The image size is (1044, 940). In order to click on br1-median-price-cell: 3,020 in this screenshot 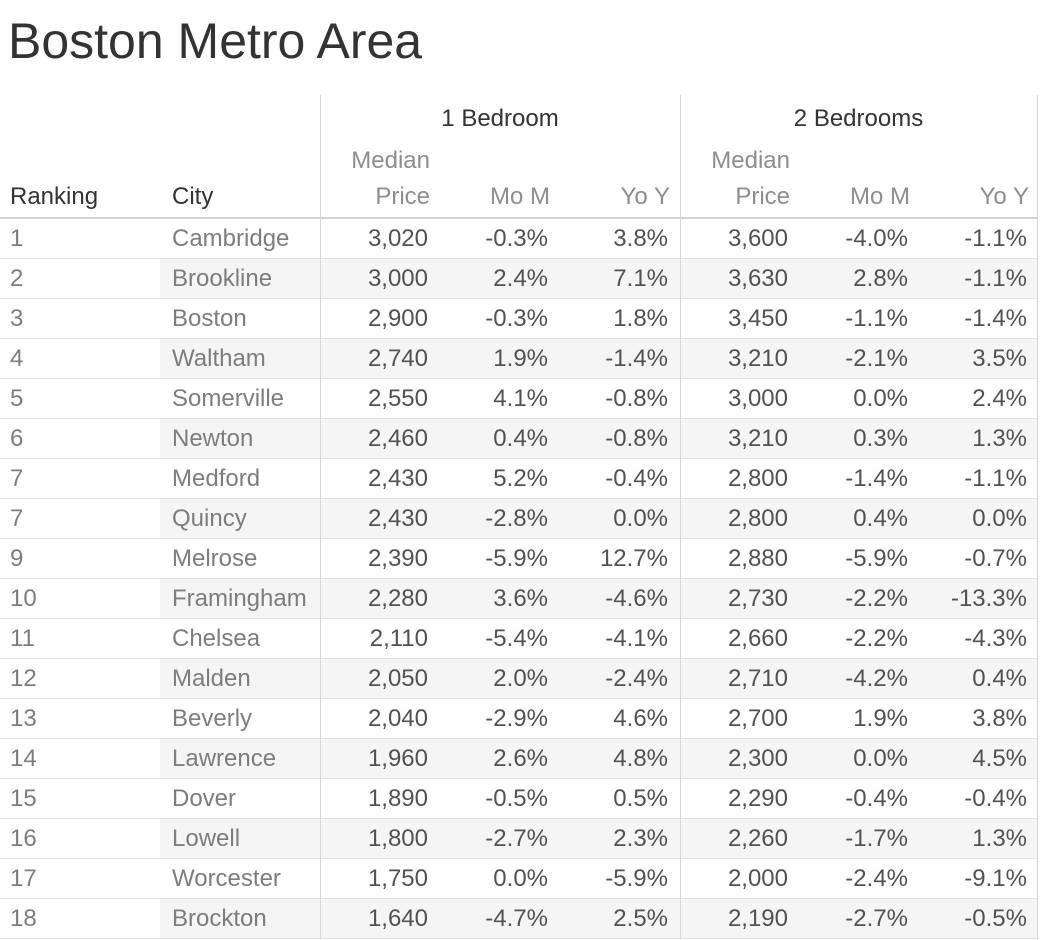, I will do `click(397, 238)`.